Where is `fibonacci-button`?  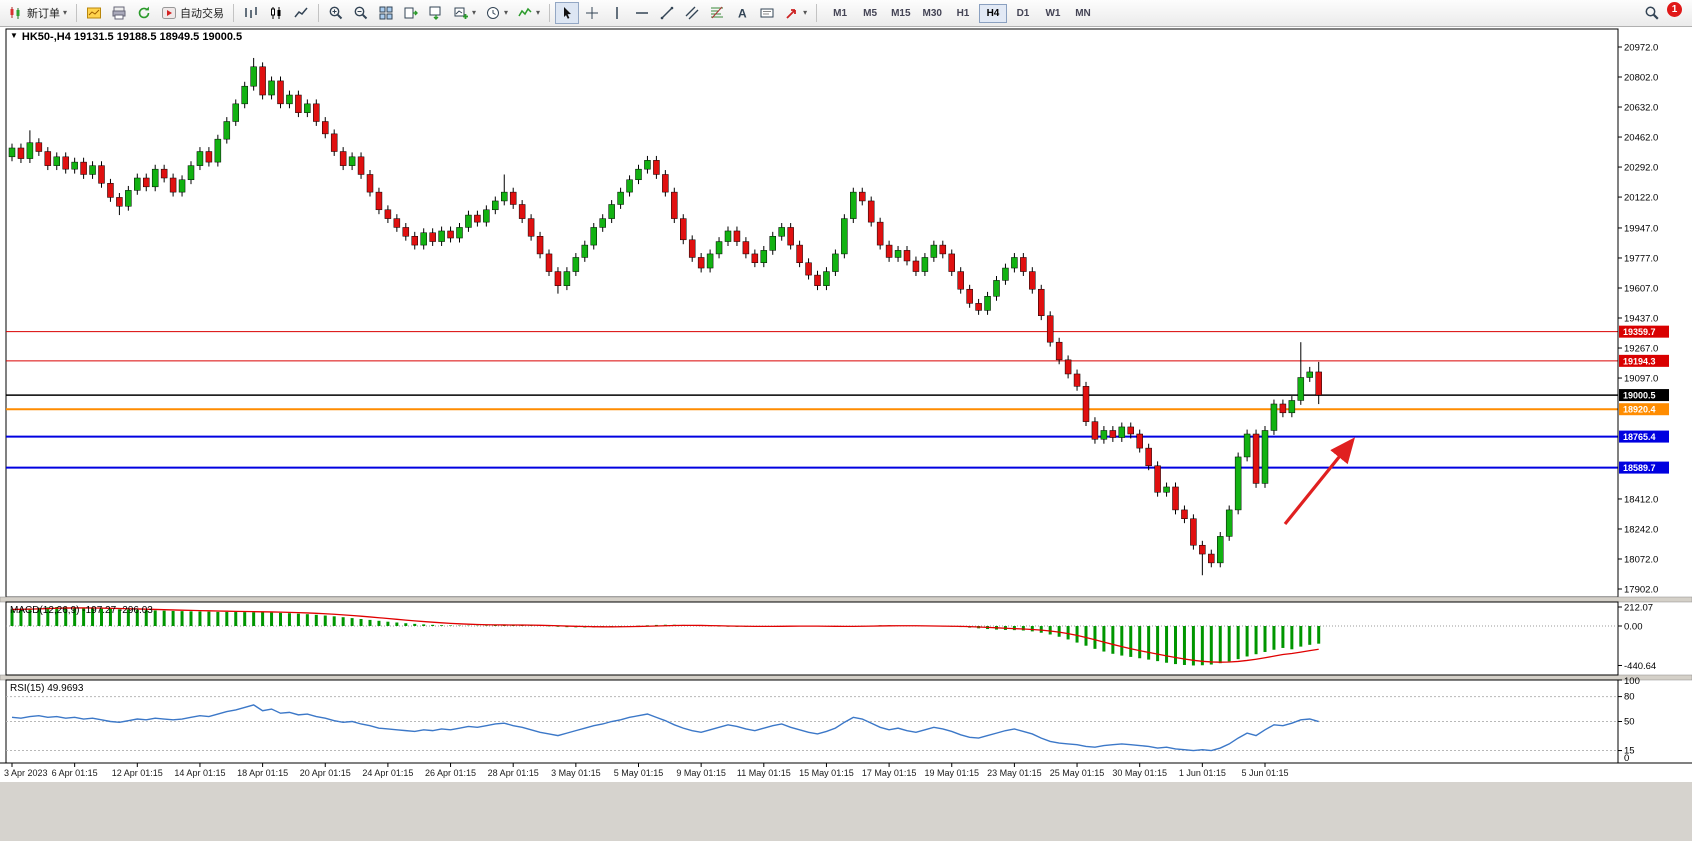 fibonacci-button is located at coordinates (717, 13).